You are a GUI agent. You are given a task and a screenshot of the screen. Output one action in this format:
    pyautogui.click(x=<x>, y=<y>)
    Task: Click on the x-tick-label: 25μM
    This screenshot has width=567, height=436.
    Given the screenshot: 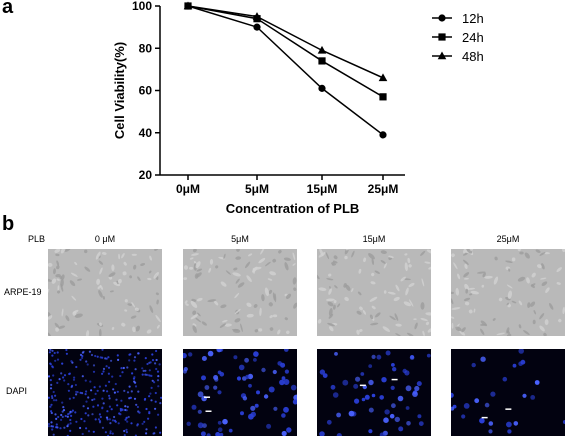 What is the action you would take?
    pyautogui.click(x=383, y=189)
    